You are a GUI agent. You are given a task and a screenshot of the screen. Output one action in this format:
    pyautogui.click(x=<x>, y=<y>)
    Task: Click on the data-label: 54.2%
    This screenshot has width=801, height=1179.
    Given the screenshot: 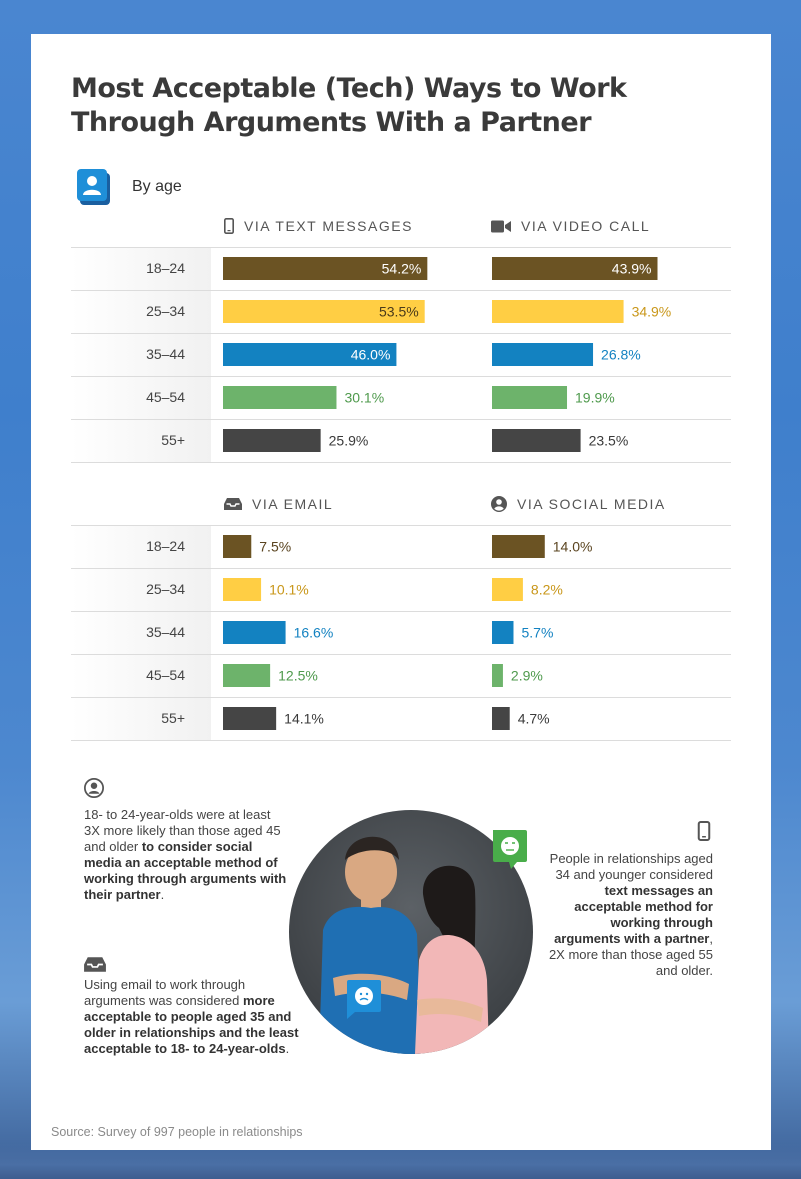 What is the action you would take?
    pyautogui.click(x=402, y=269)
    